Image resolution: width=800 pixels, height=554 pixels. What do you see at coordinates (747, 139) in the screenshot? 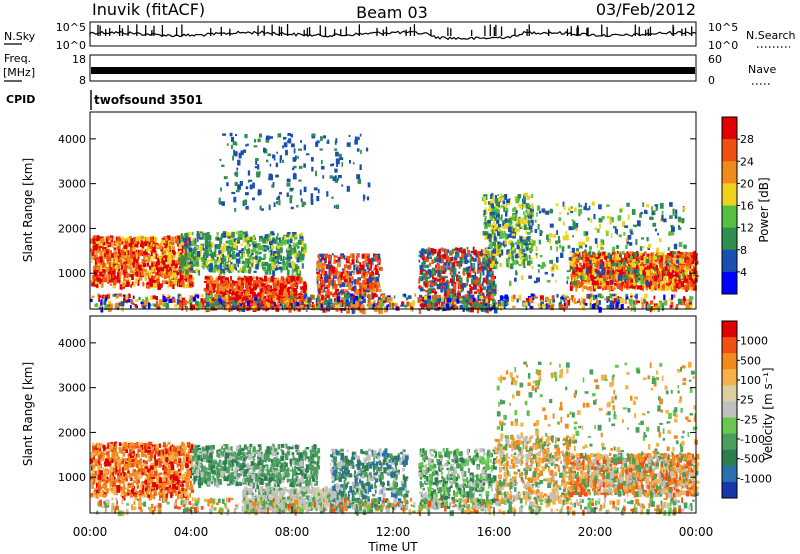
I see `colorbar-tick-label: 28` at bounding box center [747, 139].